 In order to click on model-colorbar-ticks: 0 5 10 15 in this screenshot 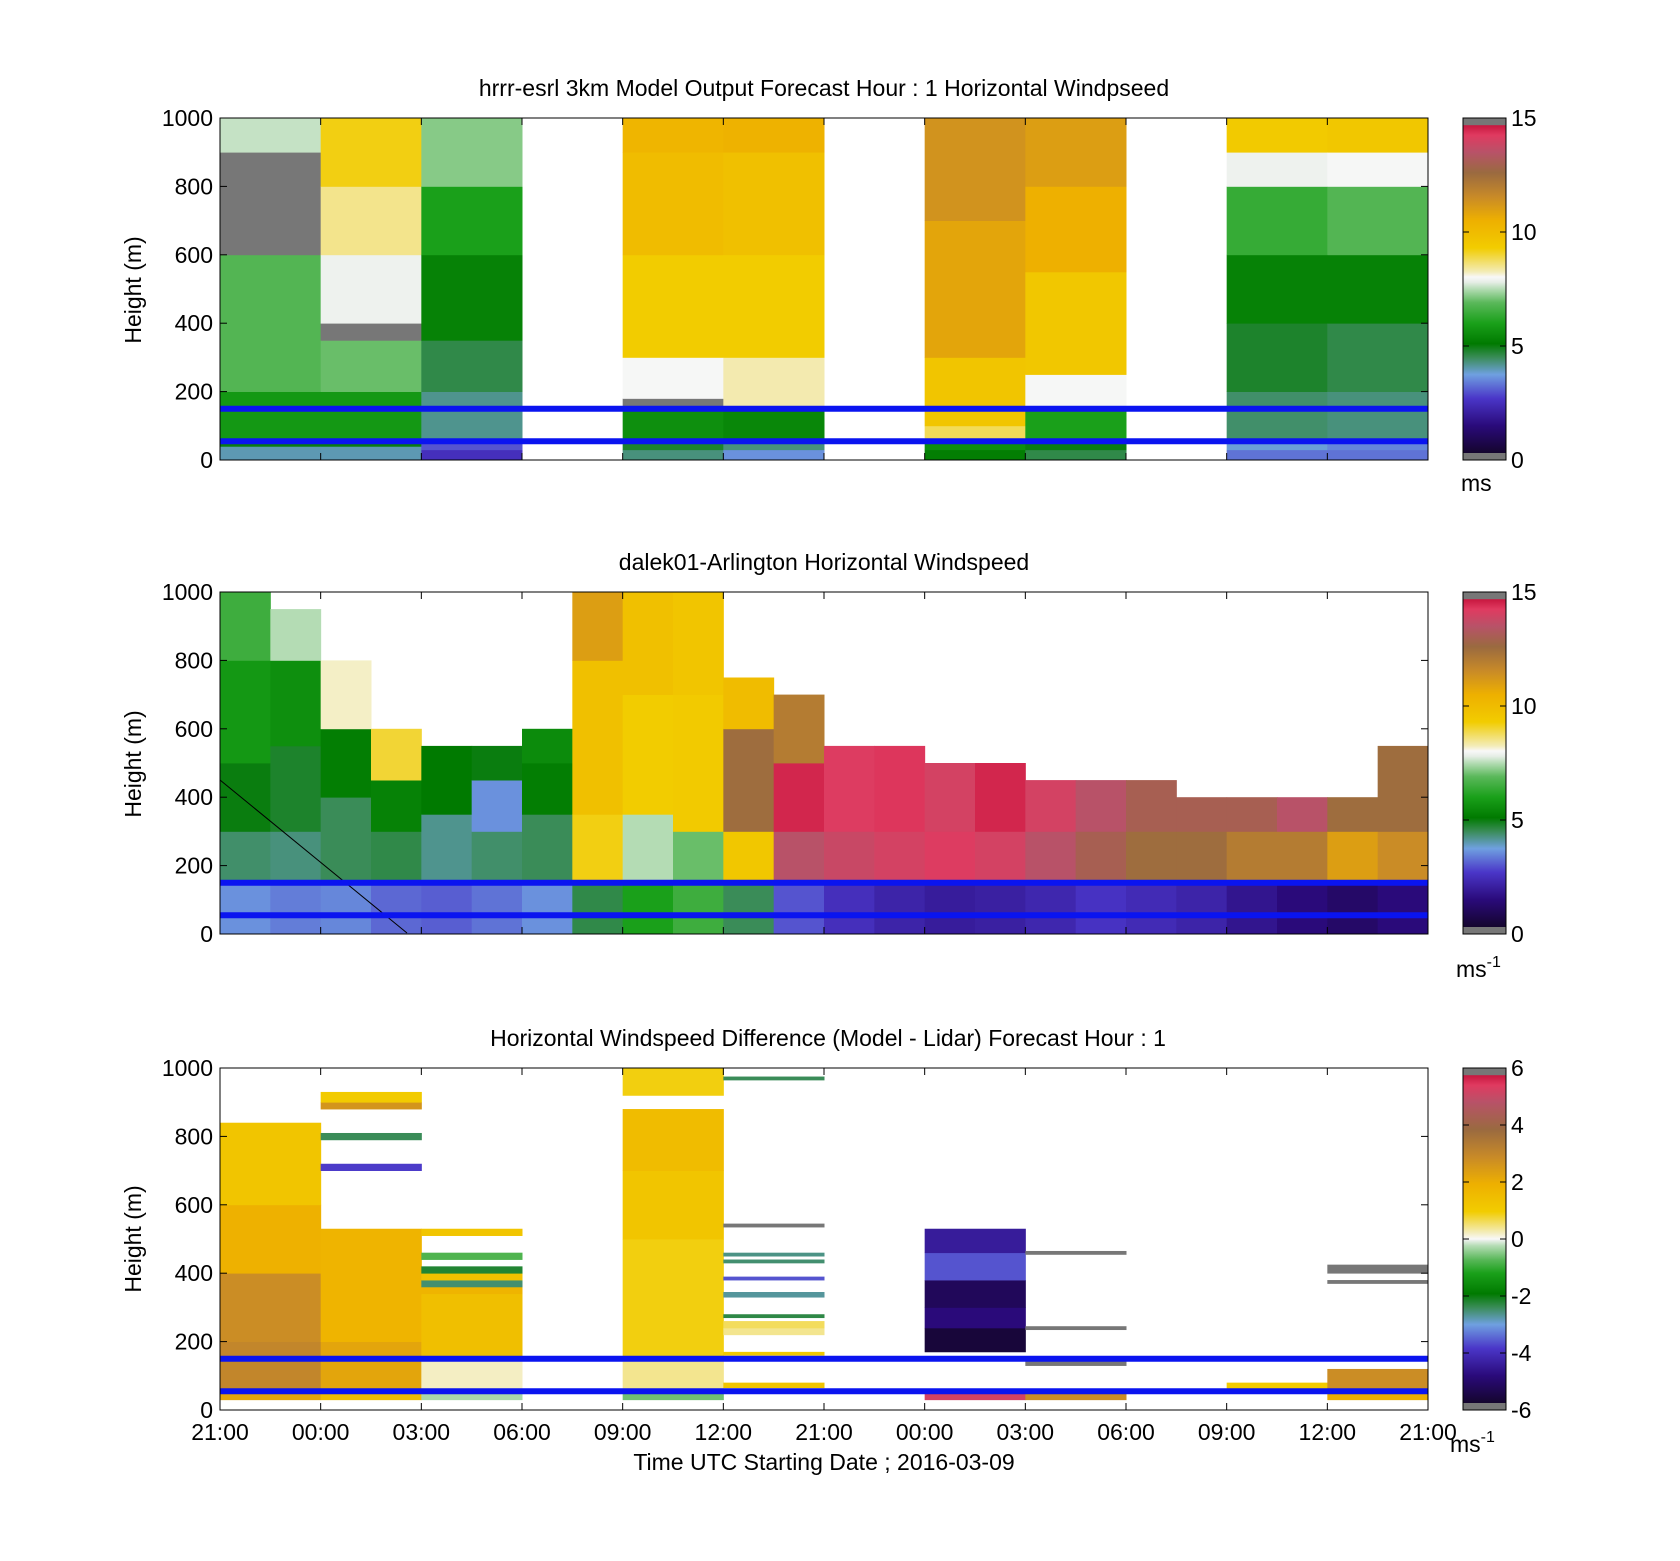, I will do `click(1500, 289)`.